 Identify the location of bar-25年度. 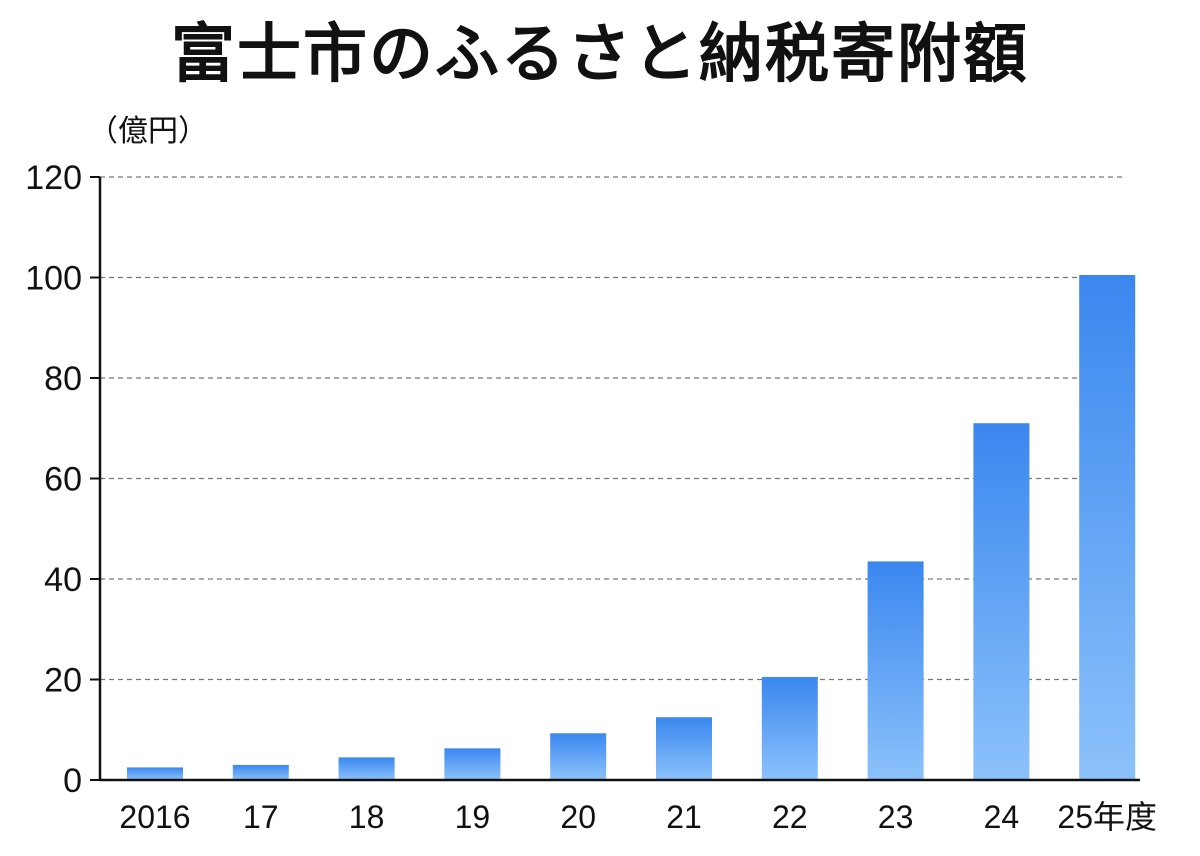
(1107, 527).